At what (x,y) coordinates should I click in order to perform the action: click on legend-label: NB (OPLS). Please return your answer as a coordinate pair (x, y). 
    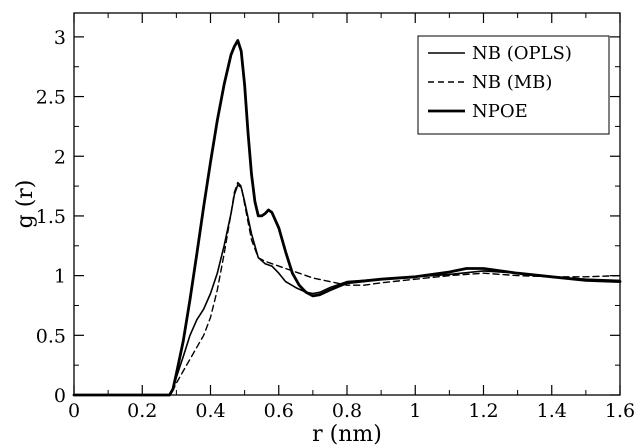
    Looking at the image, I should click on (522, 53).